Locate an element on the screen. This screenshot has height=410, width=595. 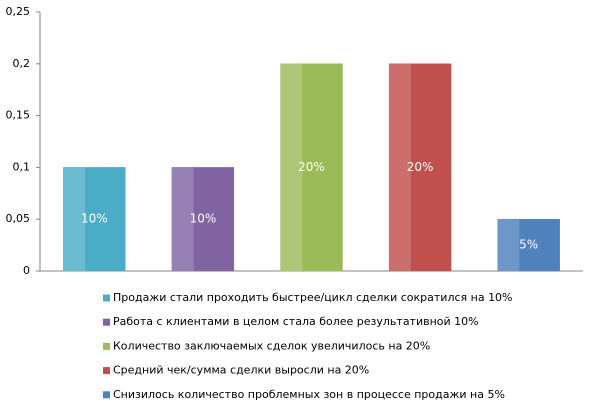
y-tick-label: 0,25 is located at coordinates (18, 11).